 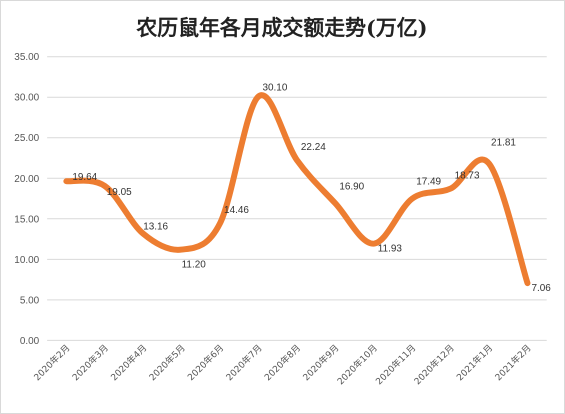 What do you see at coordinates (474, 362) in the screenshot?
I see `x-tick-label: 2021年1月` at bounding box center [474, 362].